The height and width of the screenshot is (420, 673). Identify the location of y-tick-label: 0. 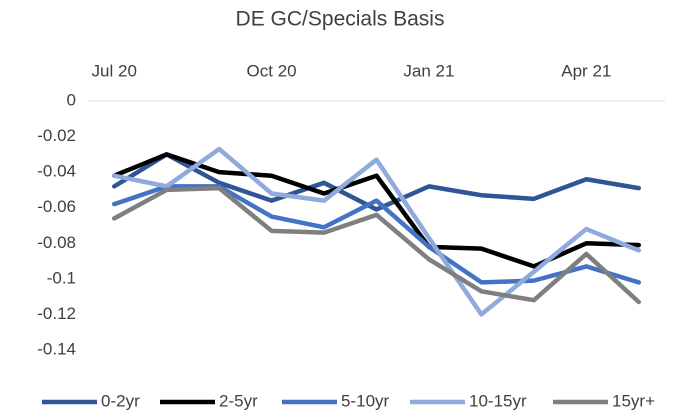
(71, 99).